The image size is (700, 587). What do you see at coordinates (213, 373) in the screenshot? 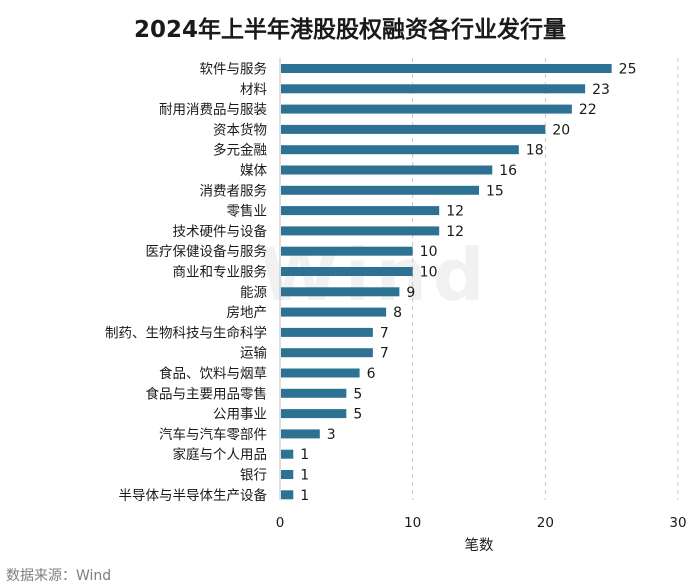
I see `category-label: 食品、饮料与烟草` at bounding box center [213, 373].